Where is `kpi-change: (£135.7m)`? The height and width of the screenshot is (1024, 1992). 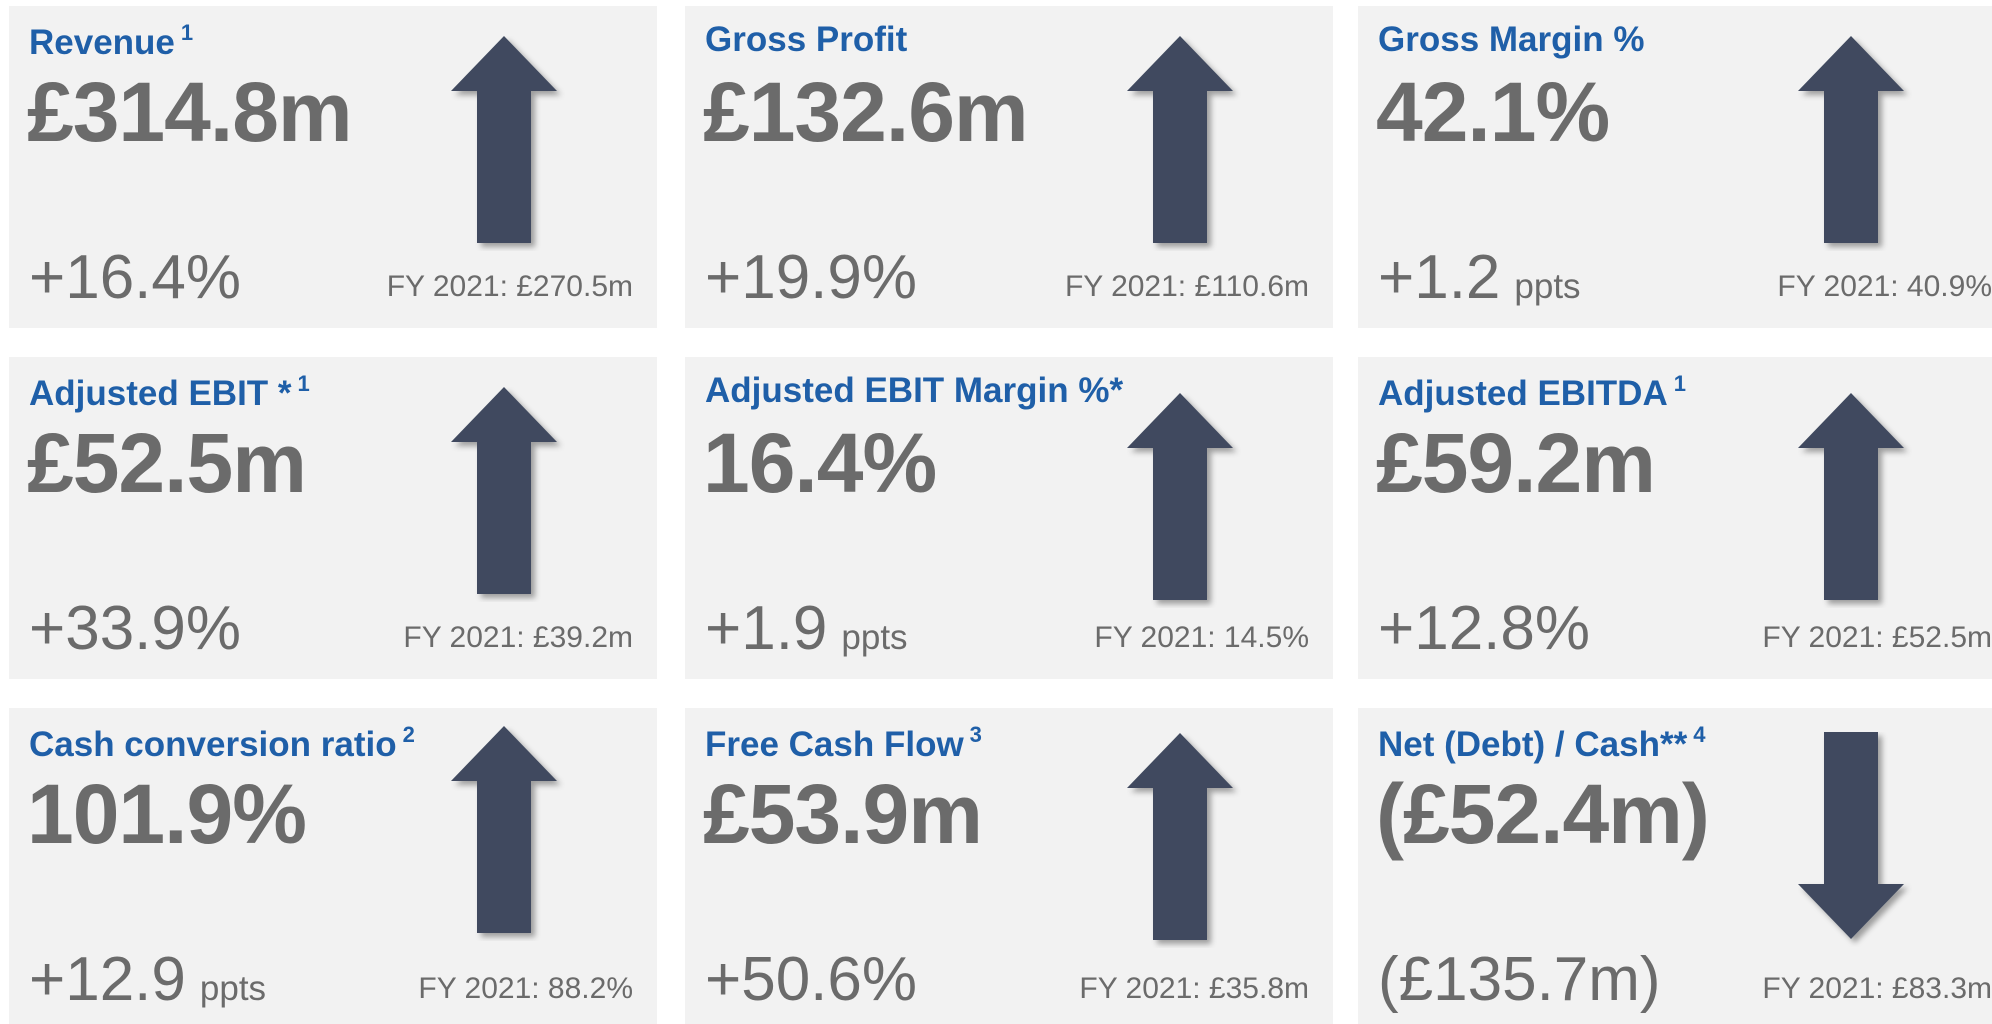
kpi-change: (£135.7m) is located at coordinates (1519, 979).